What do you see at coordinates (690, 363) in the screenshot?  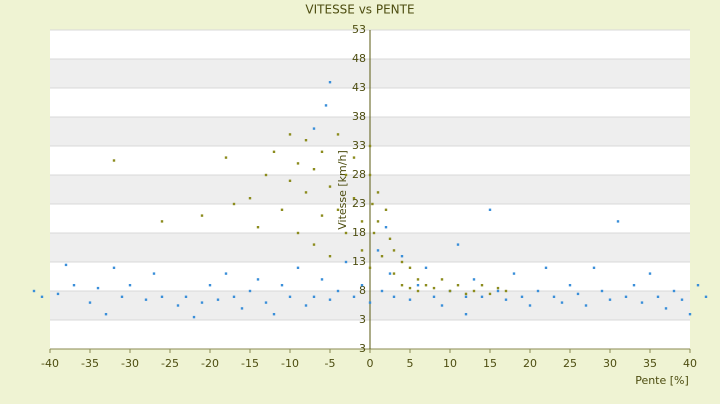 I see `x-tick-label: 40` at bounding box center [690, 363].